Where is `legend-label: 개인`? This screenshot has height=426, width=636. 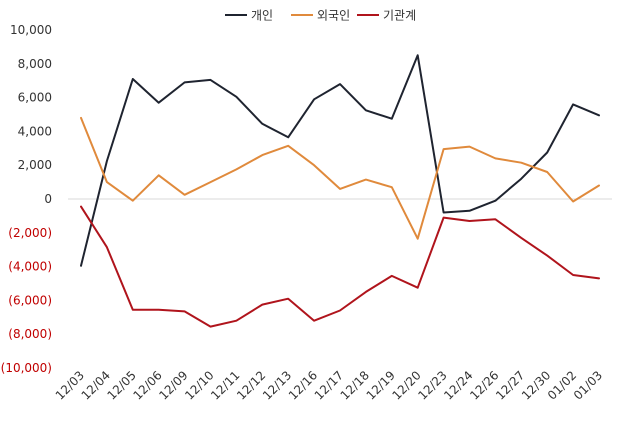 legend-label: 개인 is located at coordinates (262, 16).